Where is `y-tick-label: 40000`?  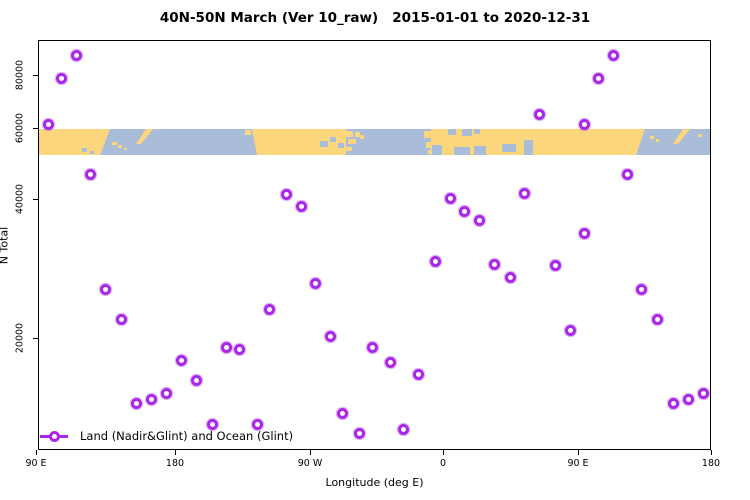
y-tick-label: 40000 is located at coordinates (20, 199).